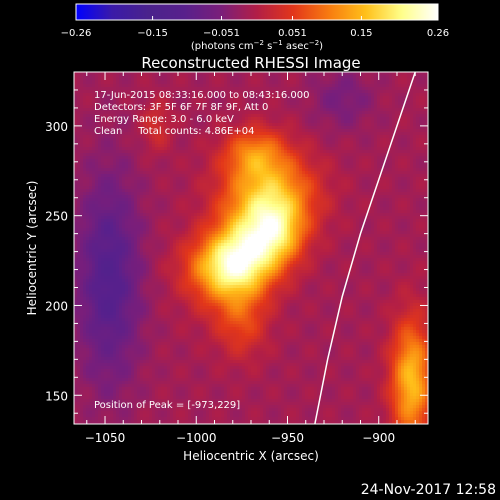  Describe the element at coordinates (292, 33) in the screenshot. I see `colorbar-tick-label: 0.051` at that location.